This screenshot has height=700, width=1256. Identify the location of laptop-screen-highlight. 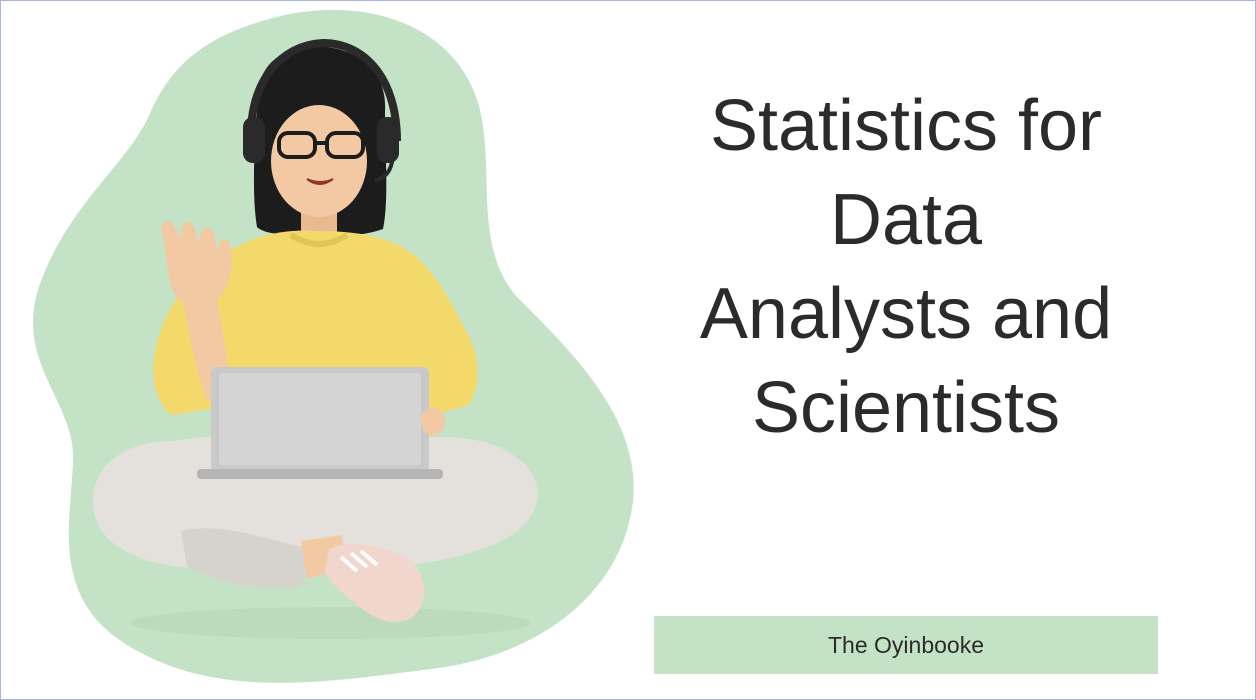
(320, 419).